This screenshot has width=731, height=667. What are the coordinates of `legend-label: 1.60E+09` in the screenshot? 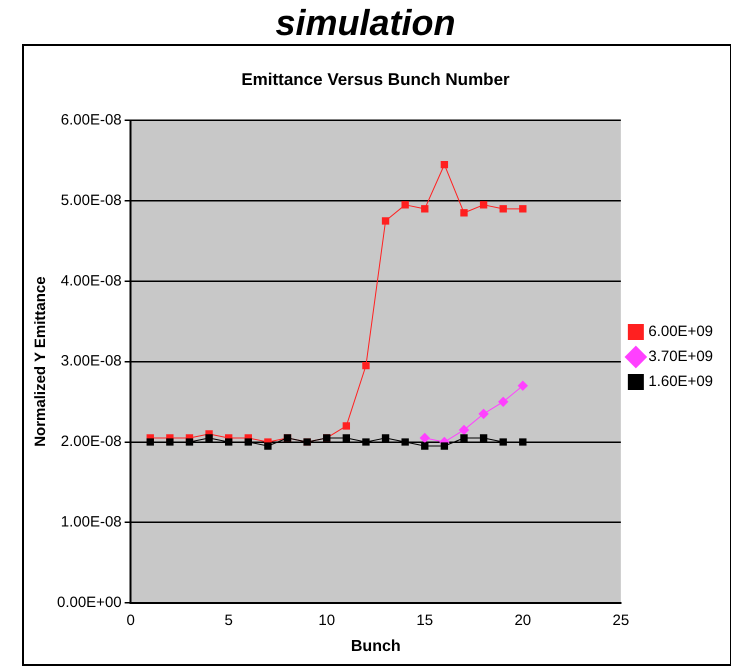 It's located at (681, 381).